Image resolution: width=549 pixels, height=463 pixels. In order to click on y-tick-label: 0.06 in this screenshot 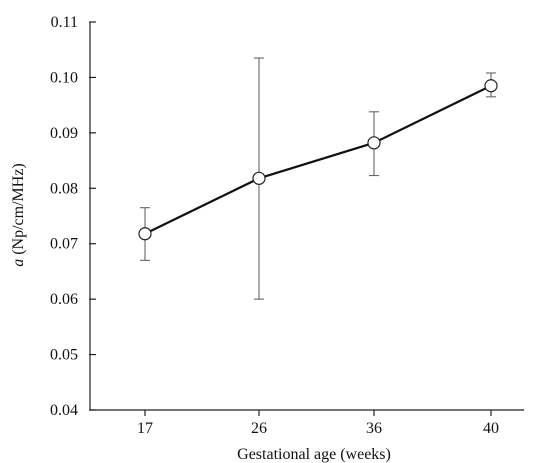, I will do `click(64, 299)`.